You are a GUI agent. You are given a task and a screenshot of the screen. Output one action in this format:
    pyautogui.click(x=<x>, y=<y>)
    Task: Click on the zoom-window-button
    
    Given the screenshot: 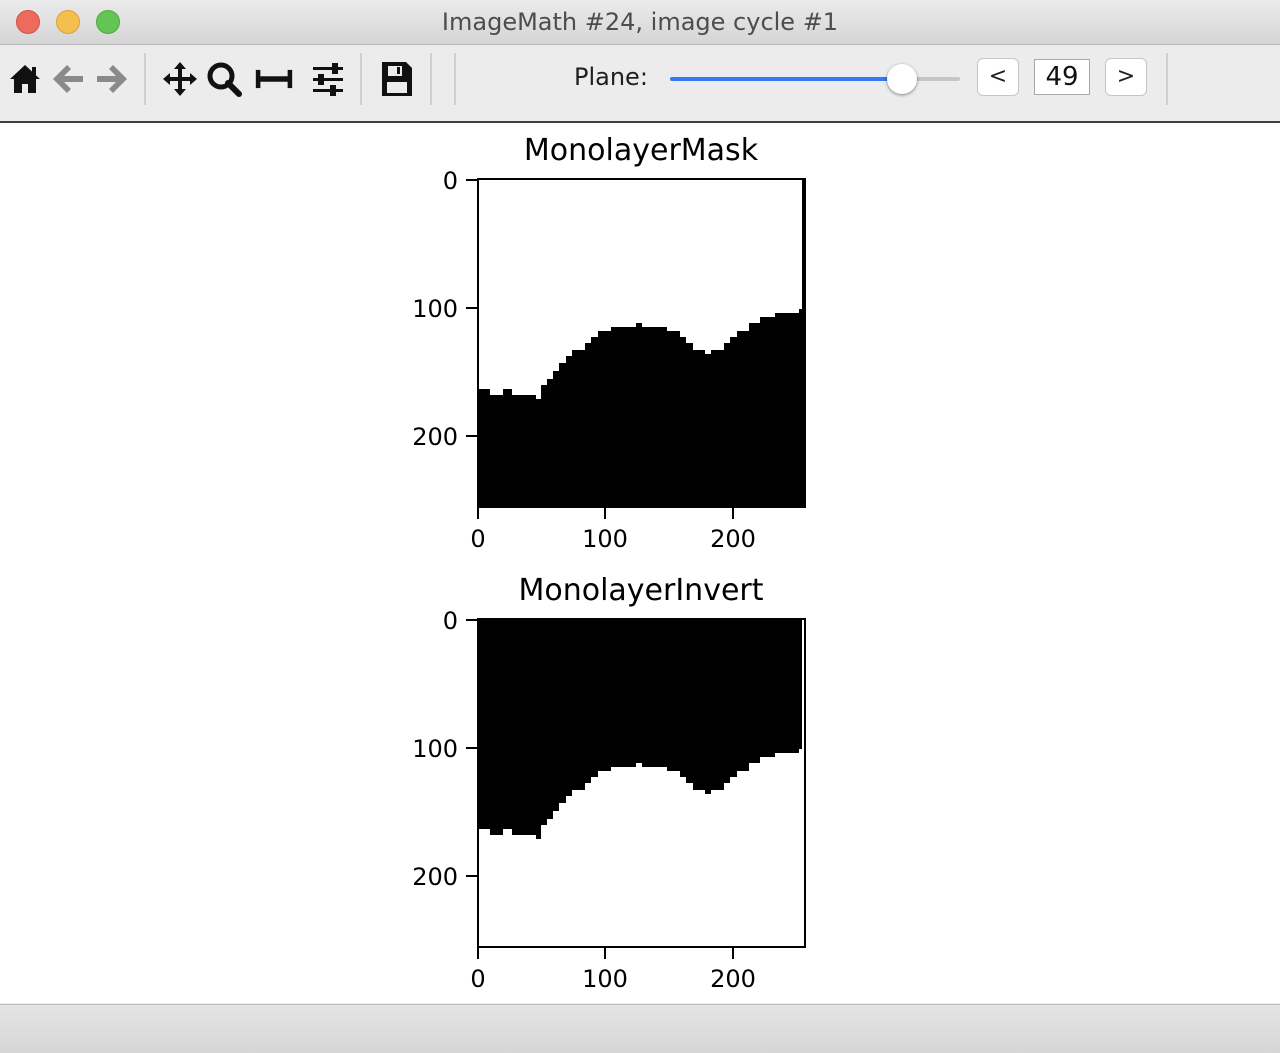 What is the action you would take?
    pyautogui.click(x=108, y=22)
    